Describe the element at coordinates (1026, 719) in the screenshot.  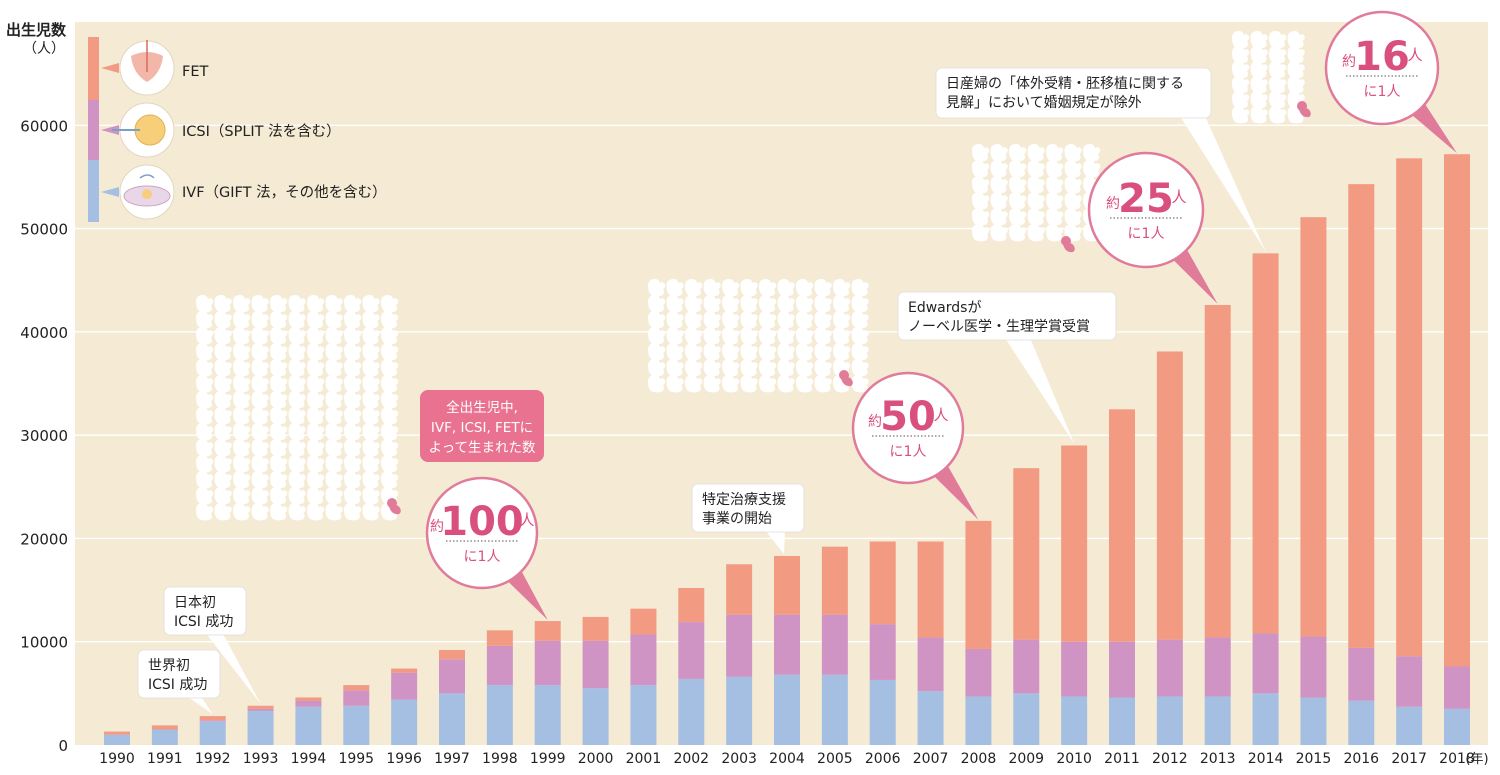
I see `bar-2009` at that location.